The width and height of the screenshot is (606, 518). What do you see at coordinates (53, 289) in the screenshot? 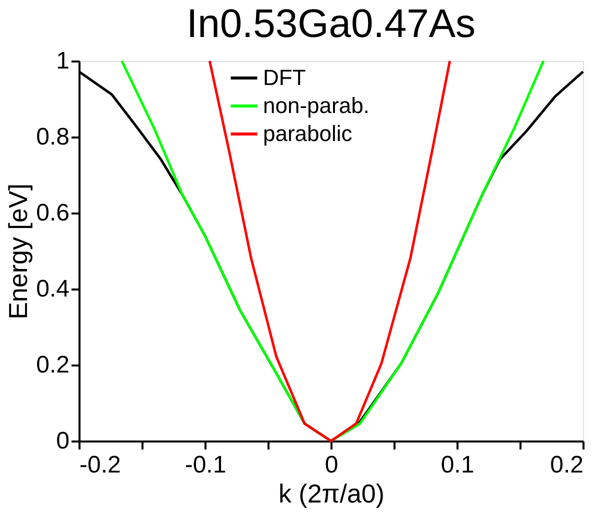
I see `y-tick-label: 0.4` at bounding box center [53, 289].